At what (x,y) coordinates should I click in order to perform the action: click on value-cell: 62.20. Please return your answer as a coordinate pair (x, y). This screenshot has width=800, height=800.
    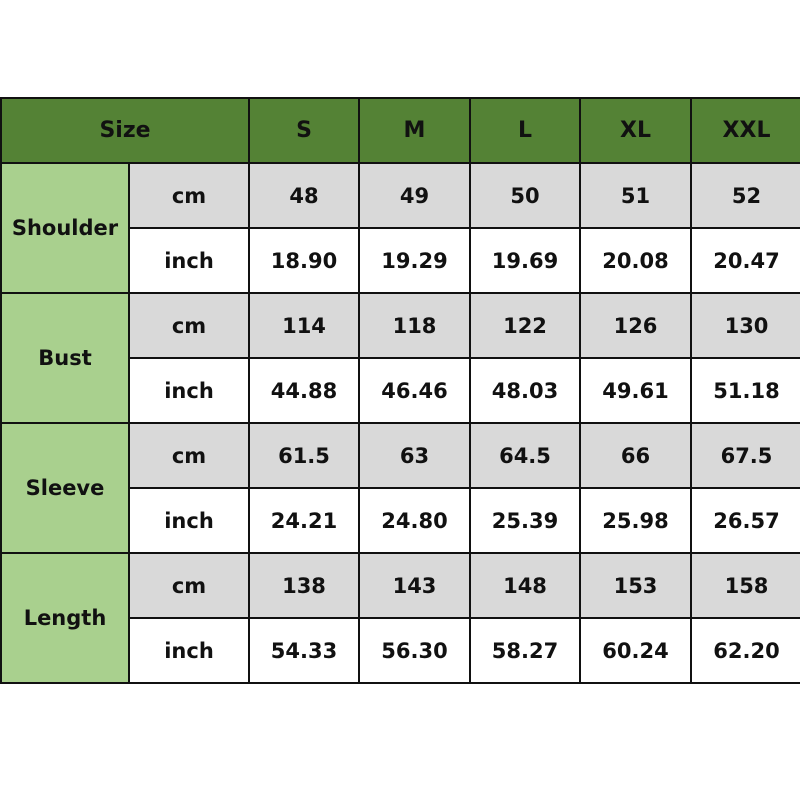
    Looking at the image, I should click on (745, 650).